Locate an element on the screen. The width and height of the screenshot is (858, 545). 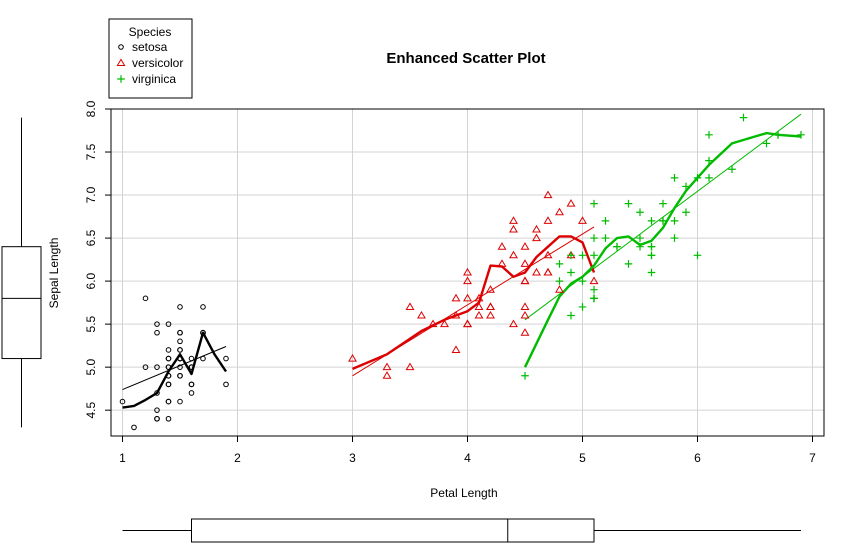
x-tick-label: 6 is located at coordinates (697, 458).